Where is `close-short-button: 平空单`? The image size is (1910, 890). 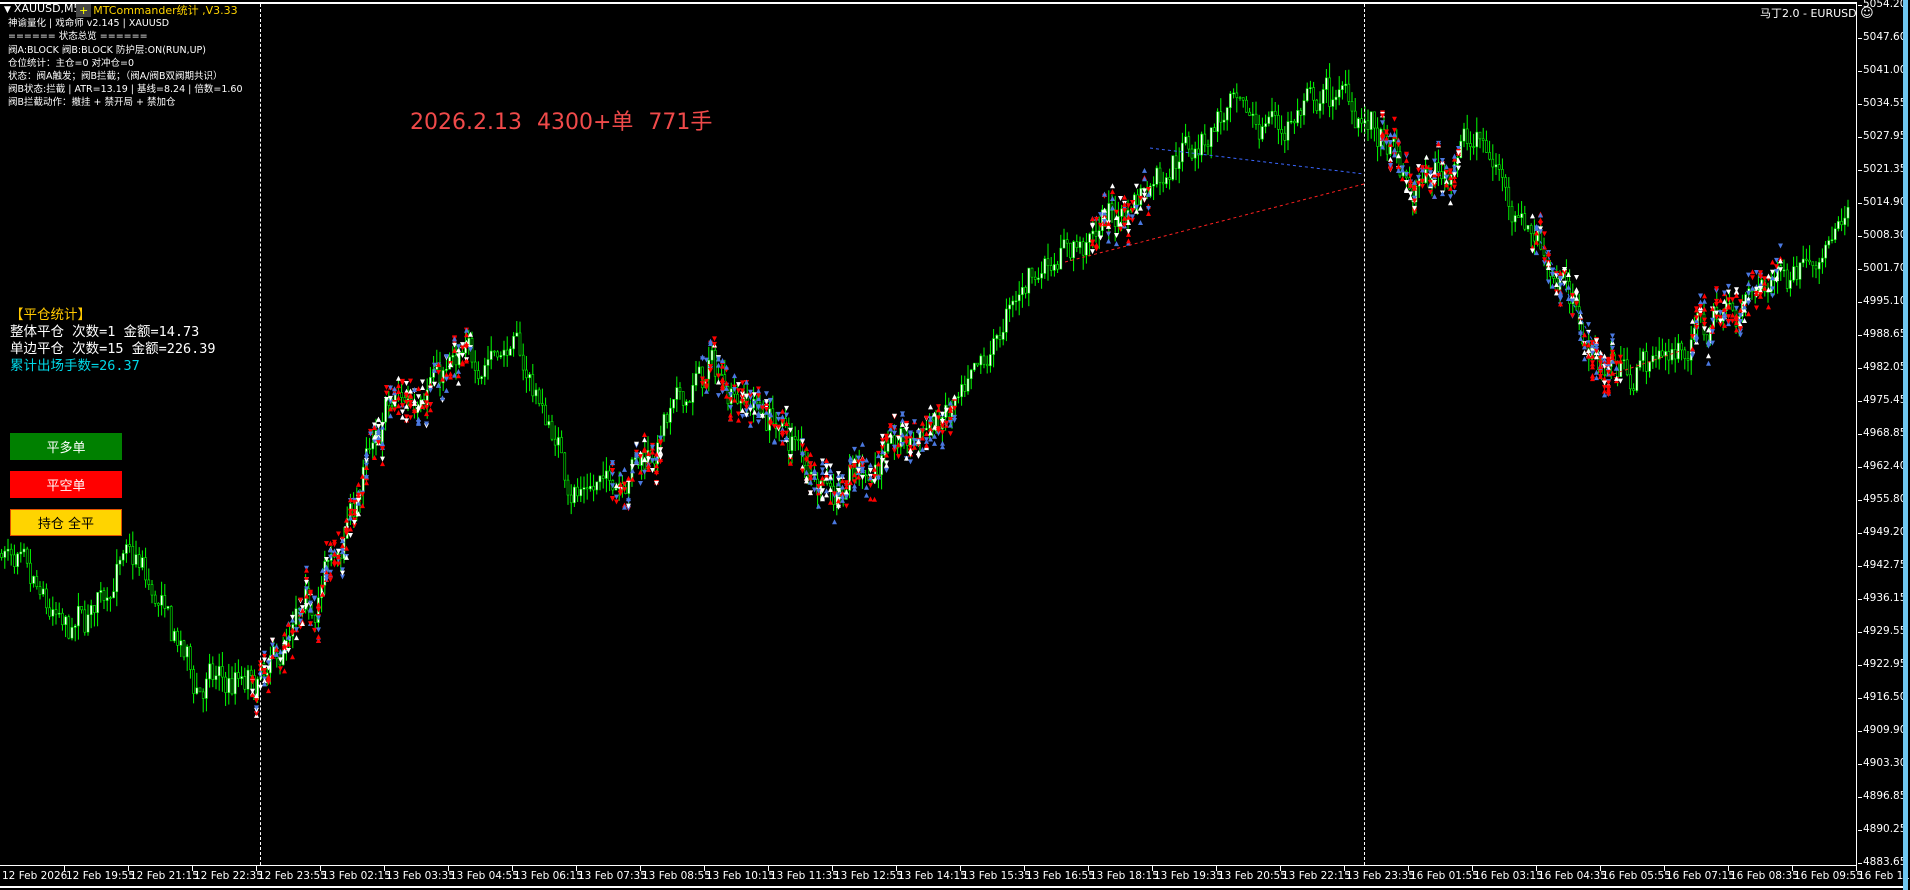
close-short-button: 平空单 is located at coordinates (66, 484).